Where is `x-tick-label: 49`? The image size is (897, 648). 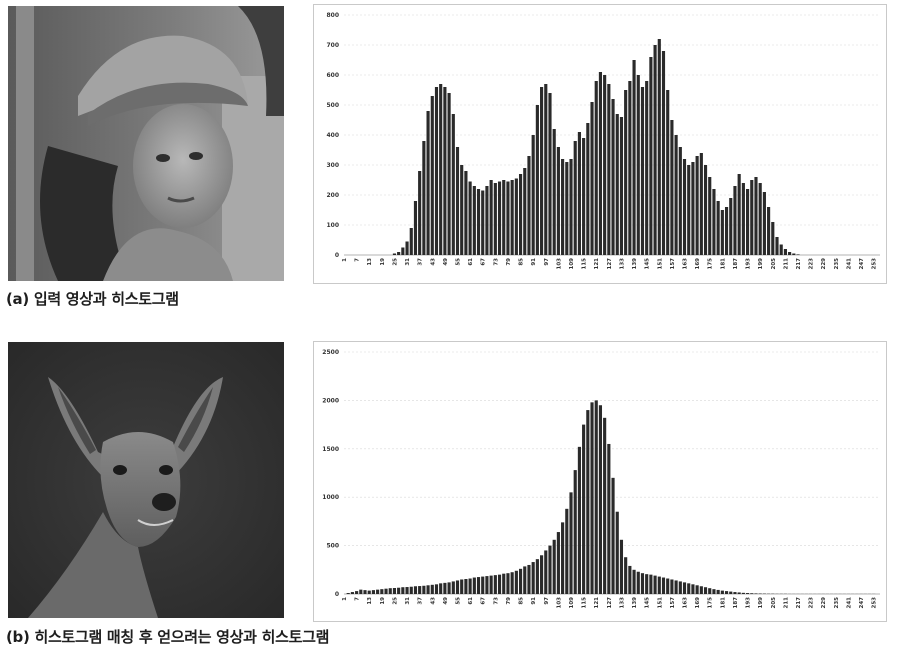 x-tick-label: 49 is located at coordinates (446, 601).